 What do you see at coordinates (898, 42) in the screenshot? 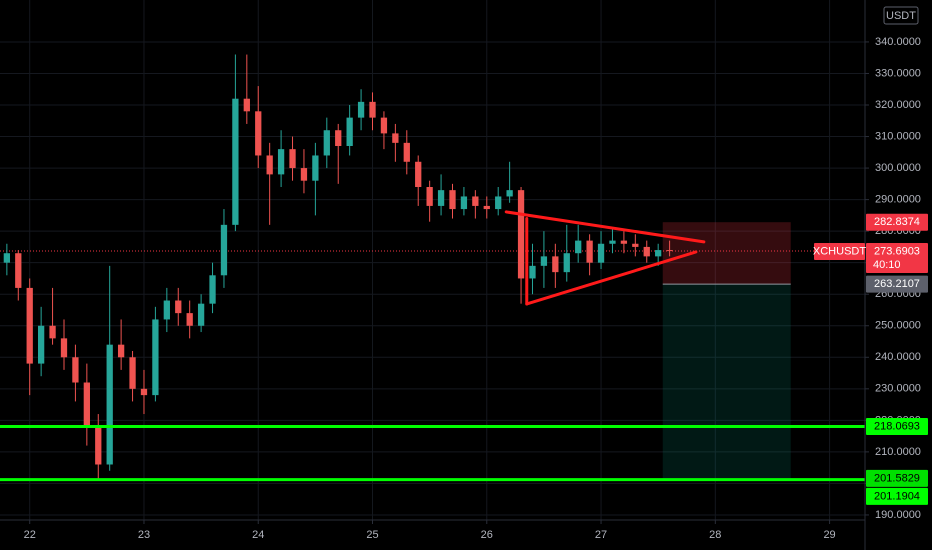
I see `y-tick-label: 340.0000` at bounding box center [898, 42].